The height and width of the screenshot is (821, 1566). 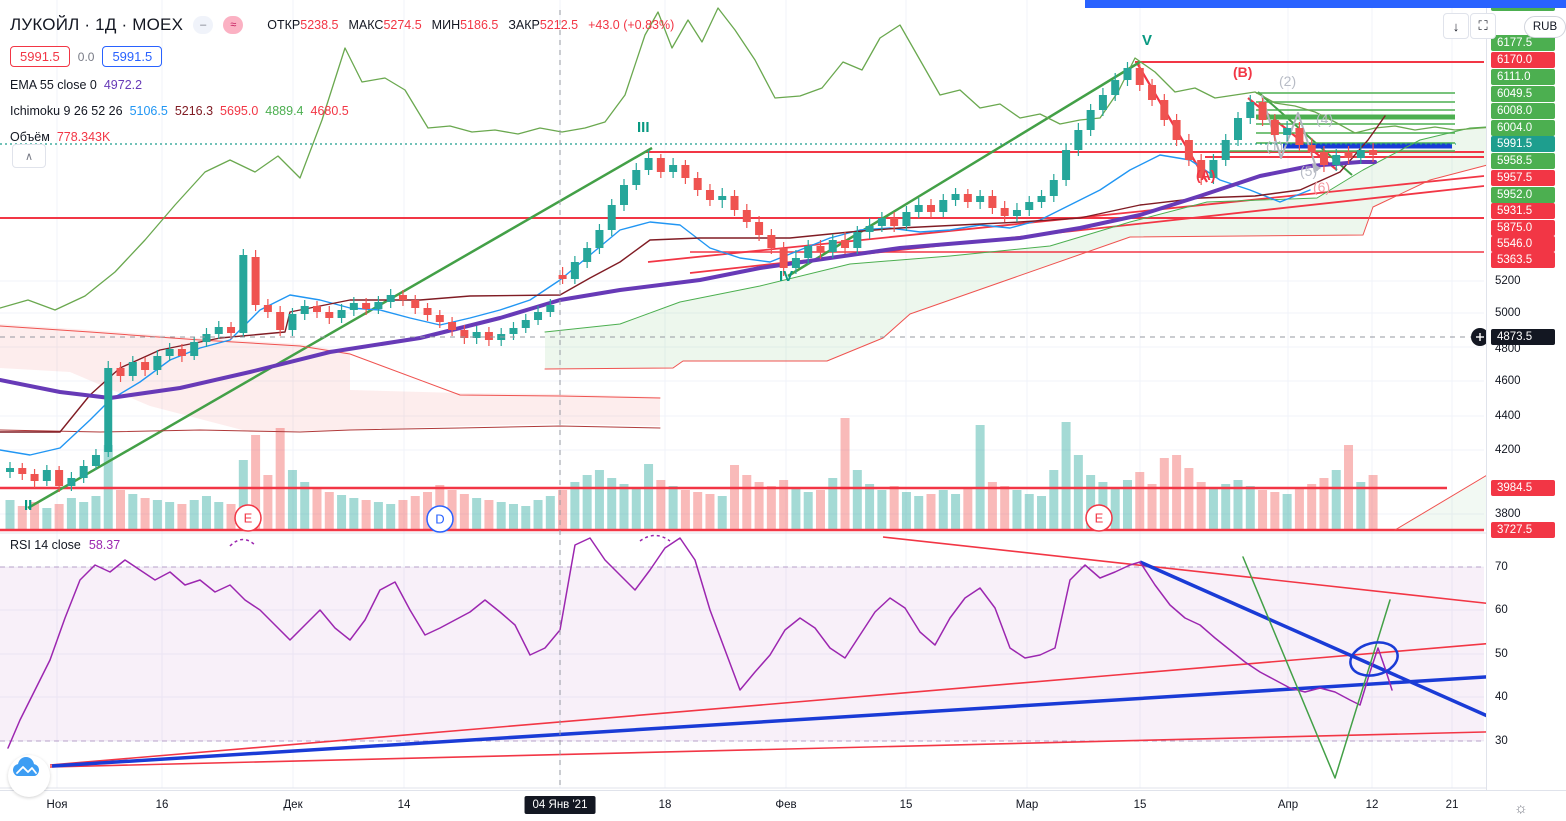 What do you see at coordinates (1523, 228) in the screenshot?
I see `price-level-label: 5875.0` at bounding box center [1523, 228].